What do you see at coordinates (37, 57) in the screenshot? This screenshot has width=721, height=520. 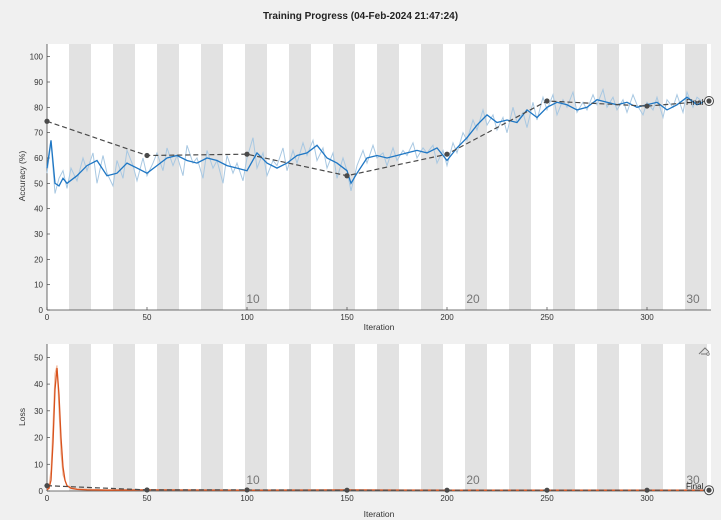 I see `accuracy-y-tick-label: 100` at bounding box center [37, 57].